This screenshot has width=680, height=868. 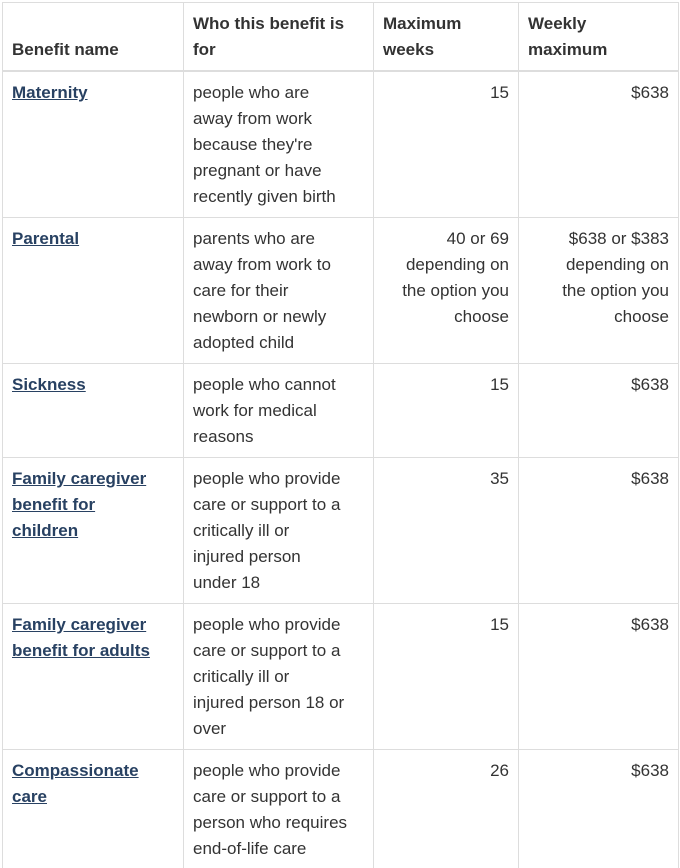 I want to click on benefit-link: Compassionate care, so click(x=75, y=783).